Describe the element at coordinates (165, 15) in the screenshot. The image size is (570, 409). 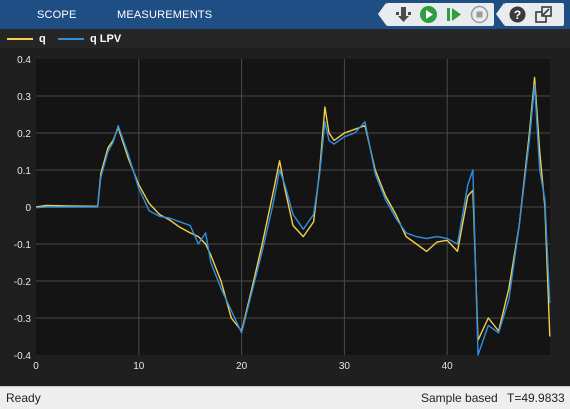
I see `tab-measurements: MEASUREMENTS` at that location.